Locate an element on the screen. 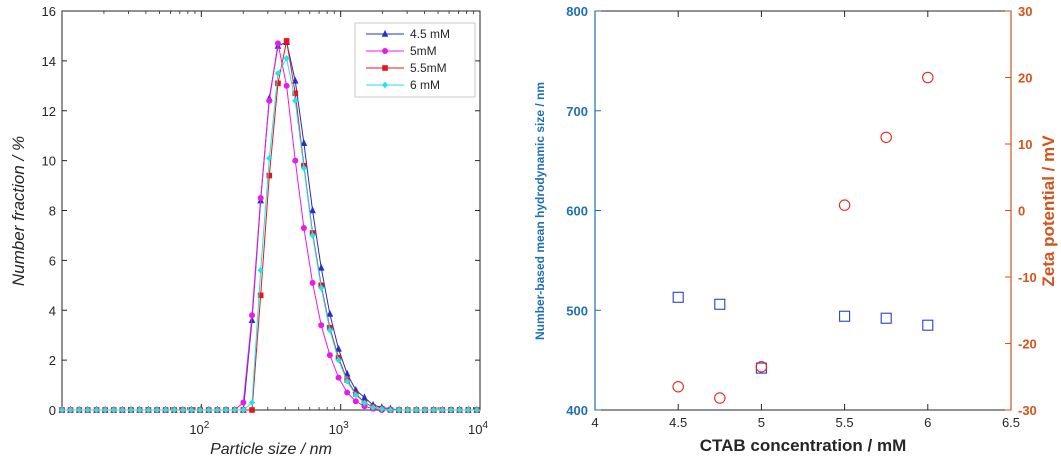 This screenshot has width=1061, height=457. right-left-y-tick-label: 400 is located at coordinates (577, 410).